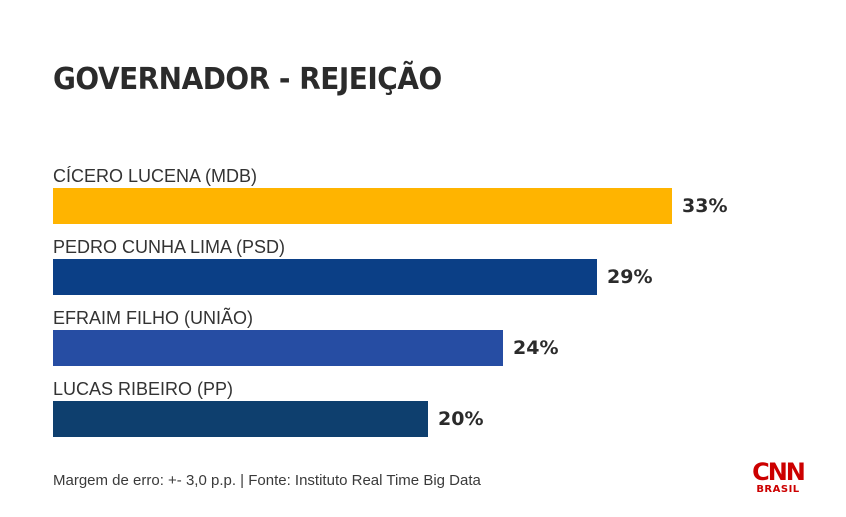 This screenshot has height=517, width=846. I want to click on bar-value: 24%, so click(536, 348).